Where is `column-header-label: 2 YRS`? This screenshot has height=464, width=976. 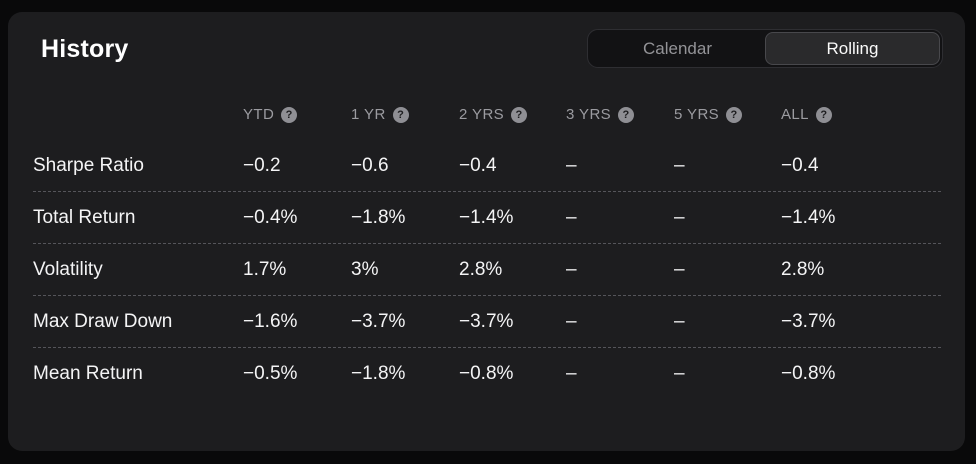 column-header-label: 2 YRS is located at coordinates (482, 114).